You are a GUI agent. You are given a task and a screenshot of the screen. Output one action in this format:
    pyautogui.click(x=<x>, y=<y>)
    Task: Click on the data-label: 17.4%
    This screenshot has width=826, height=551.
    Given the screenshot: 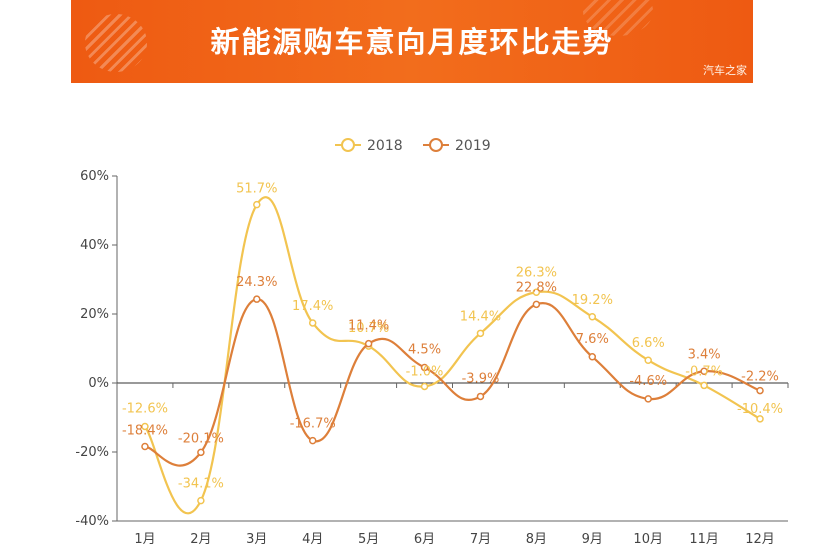 What is the action you would take?
    pyautogui.click(x=312, y=306)
    